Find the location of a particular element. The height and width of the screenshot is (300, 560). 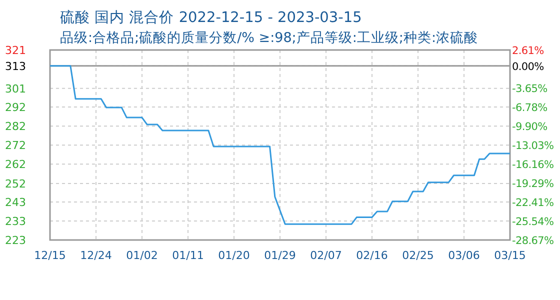

y-tick-label: 223 is located at coordinates (15, 240).